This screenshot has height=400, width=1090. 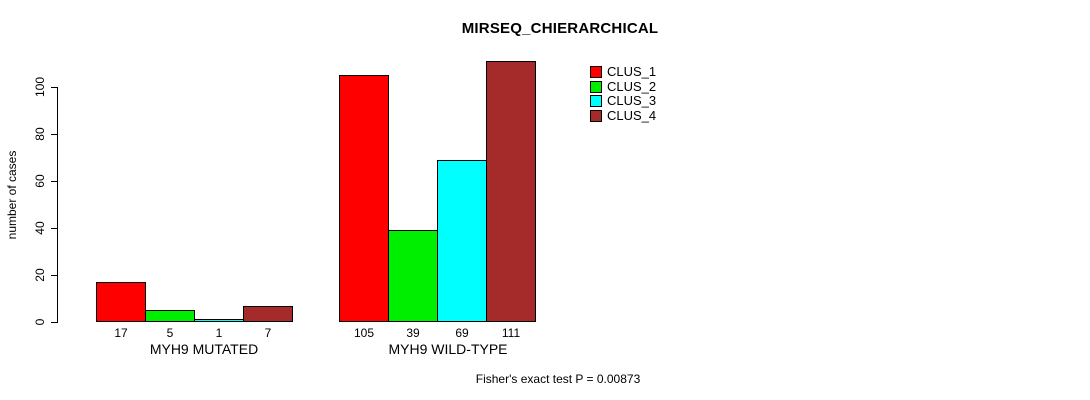 What do you see at coordinates (40, 87) in the screenshot?
I see `y-axis-tick-label: 100` at bounding box center [40, 87].